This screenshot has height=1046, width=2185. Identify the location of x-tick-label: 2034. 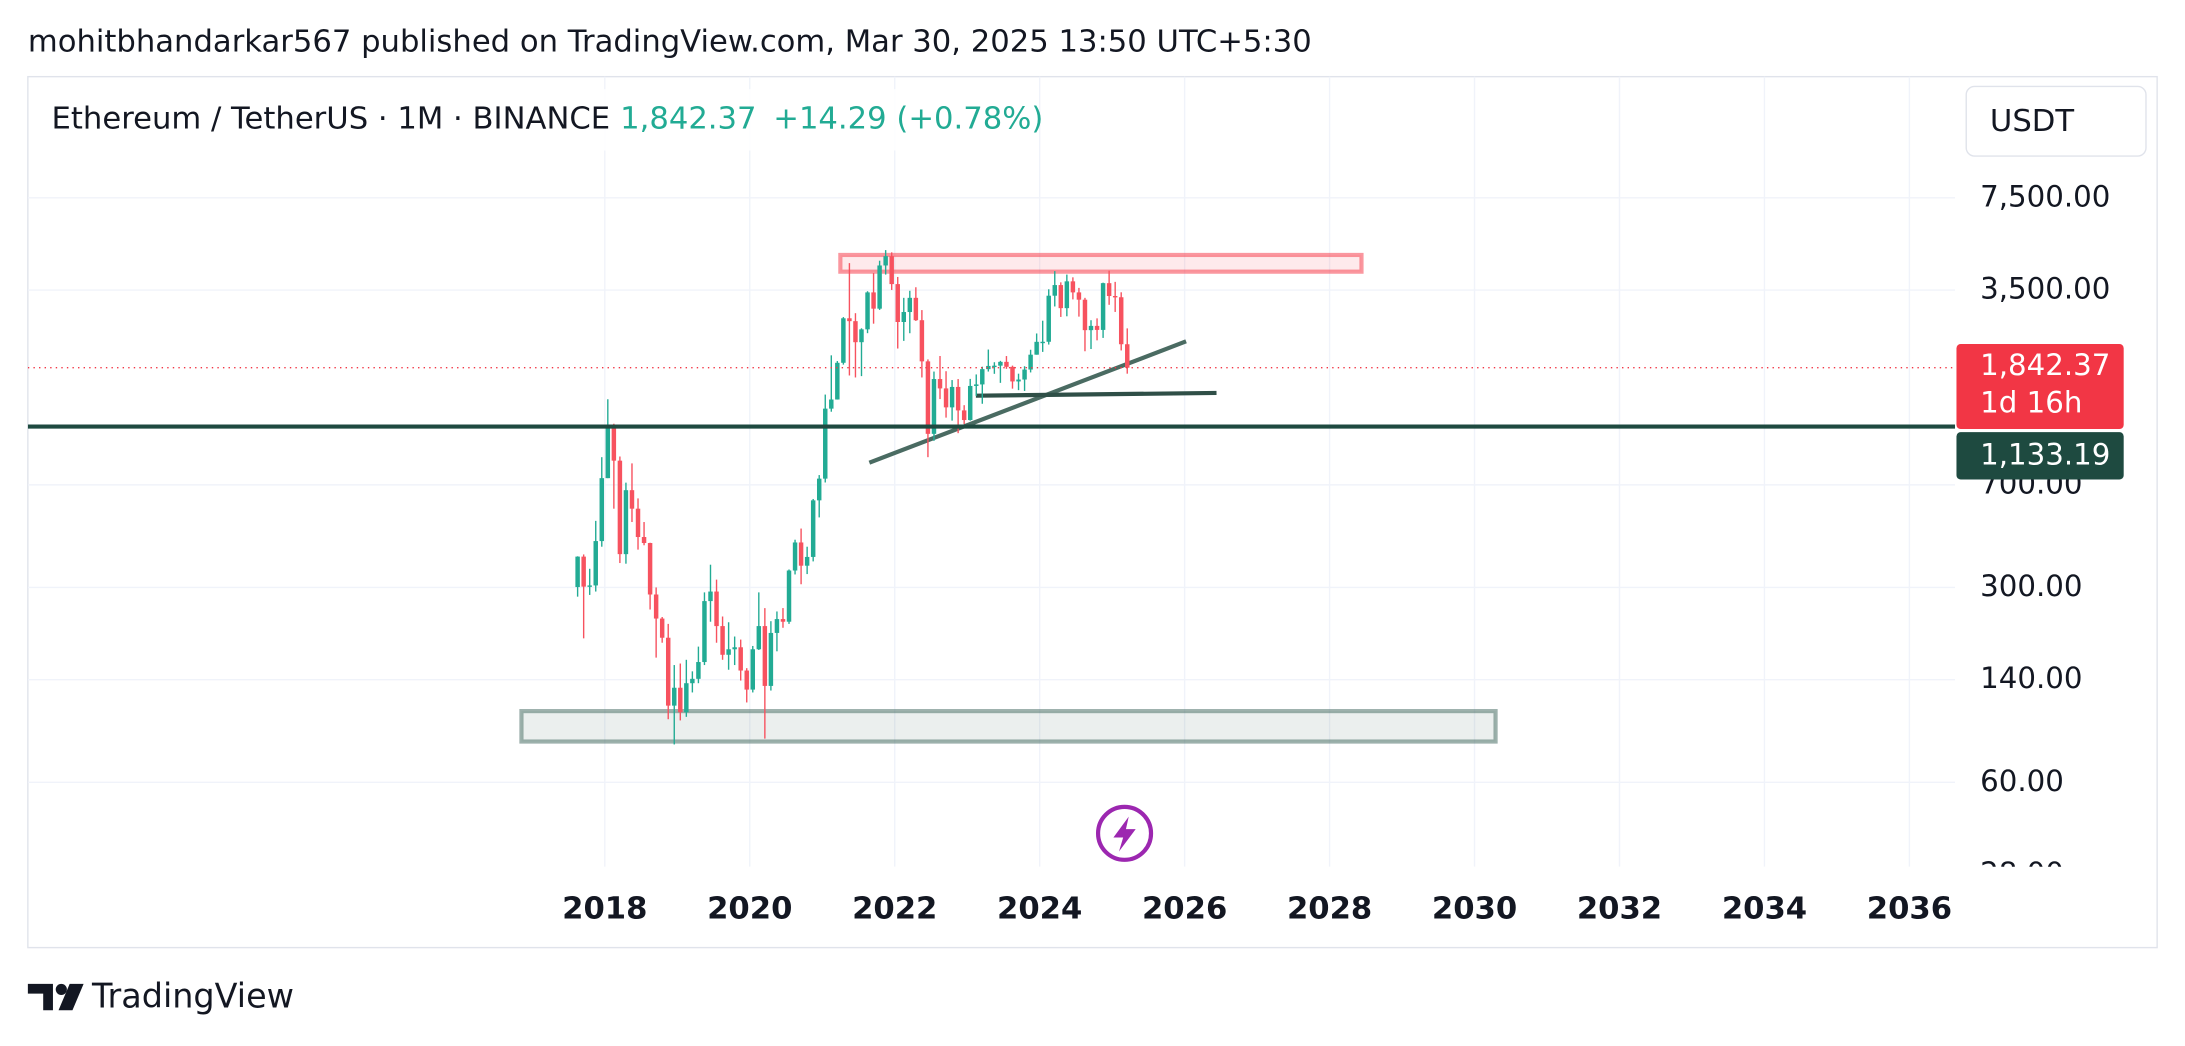
(1764, 908).